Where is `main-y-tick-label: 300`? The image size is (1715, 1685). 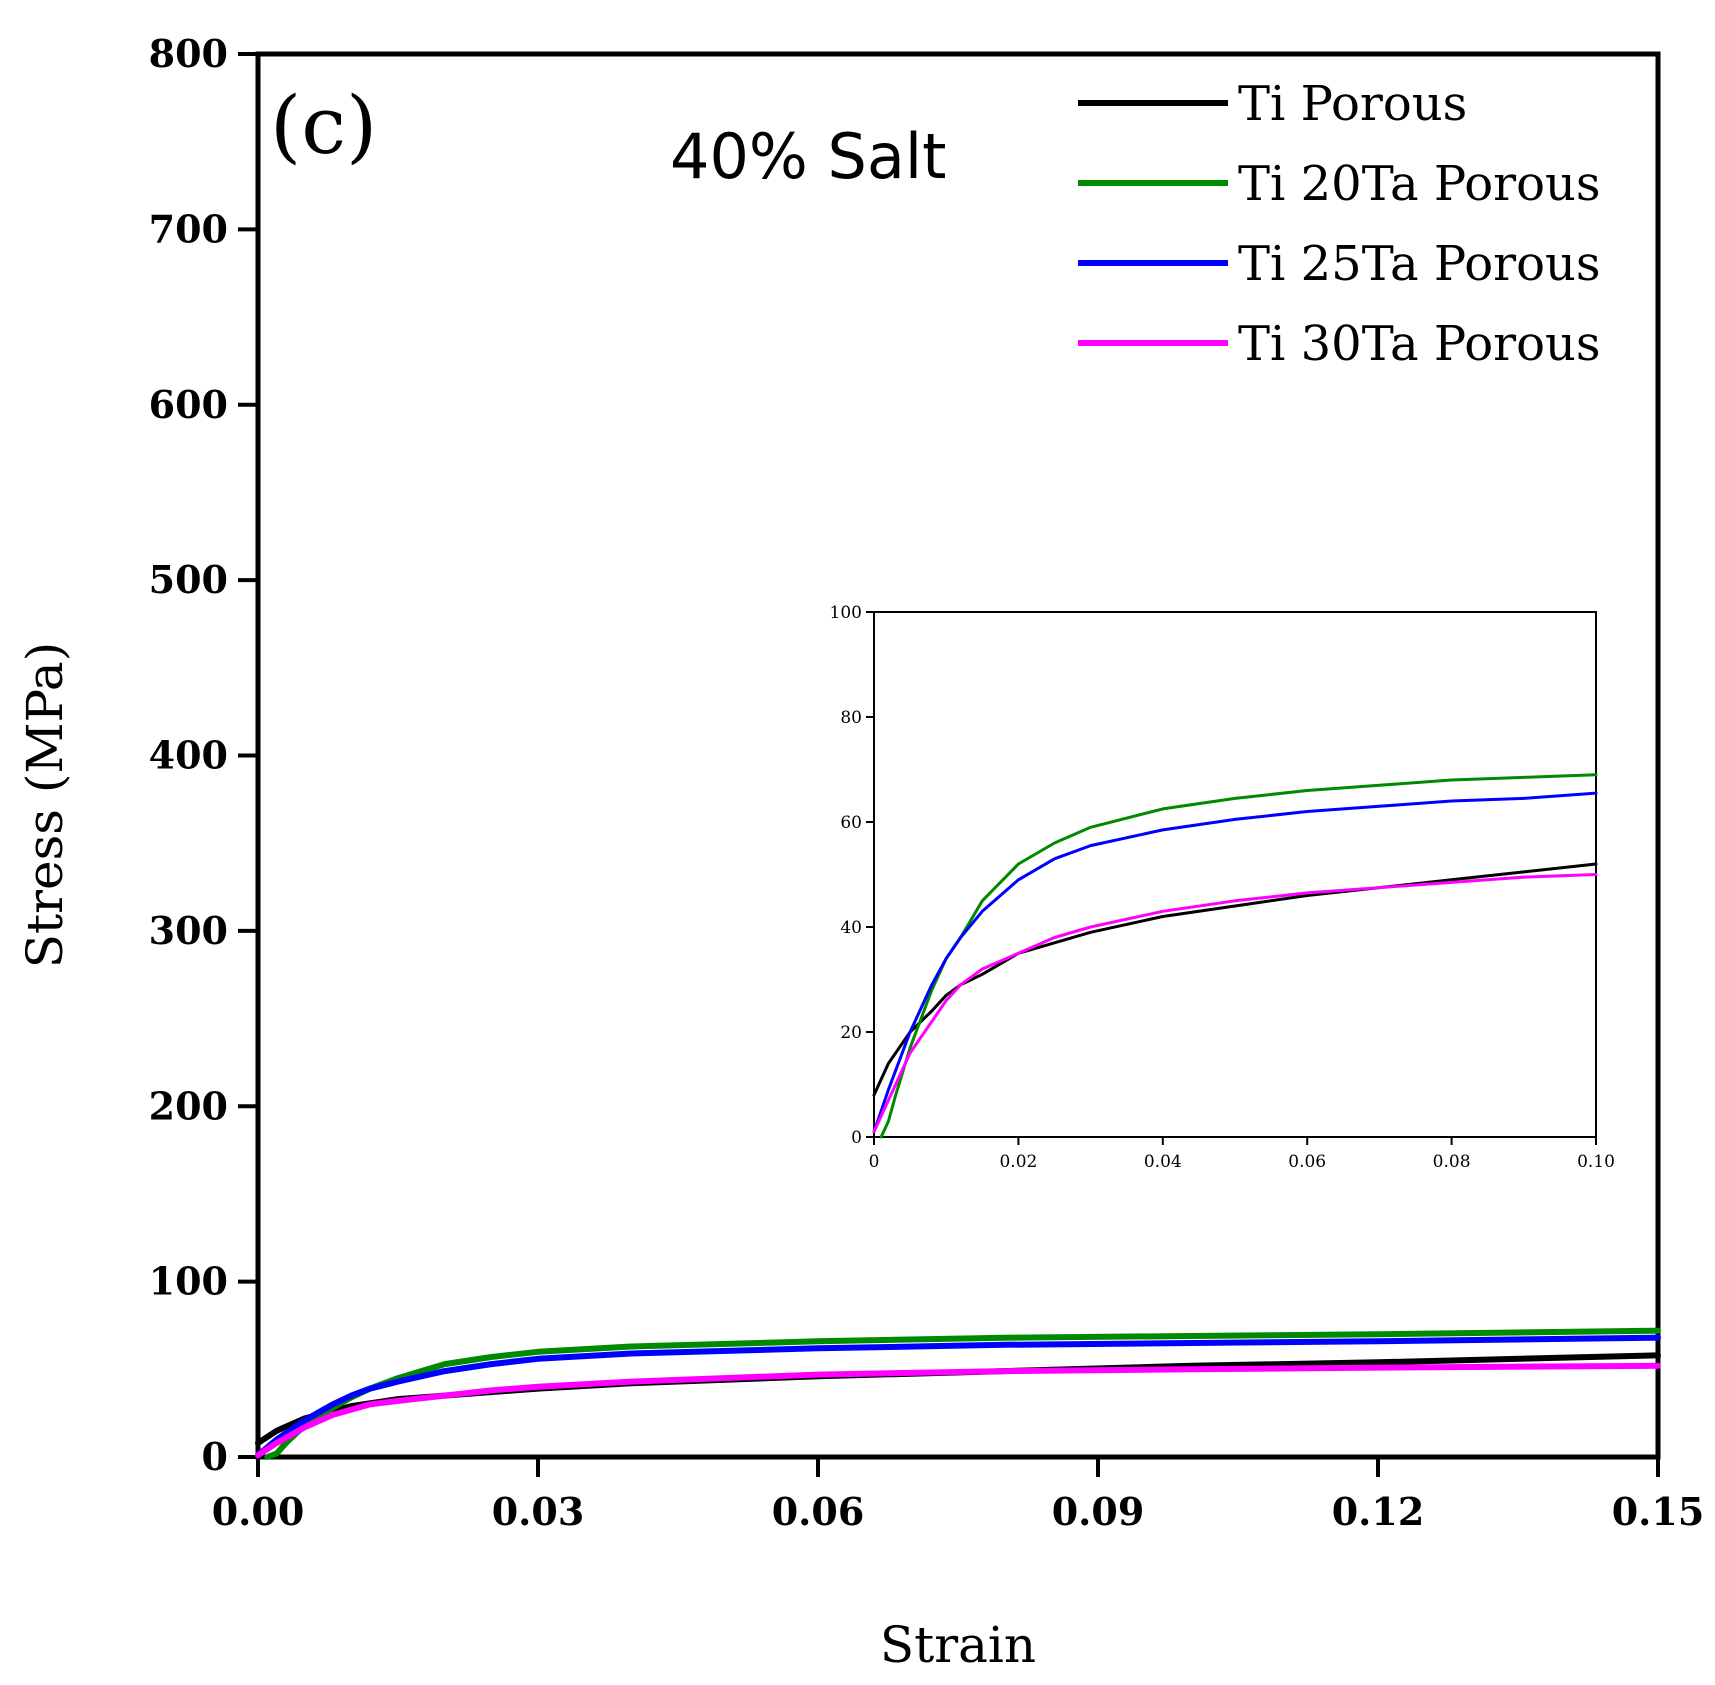
main-y-tick-label: 300 is located at coordinates (188, 930).